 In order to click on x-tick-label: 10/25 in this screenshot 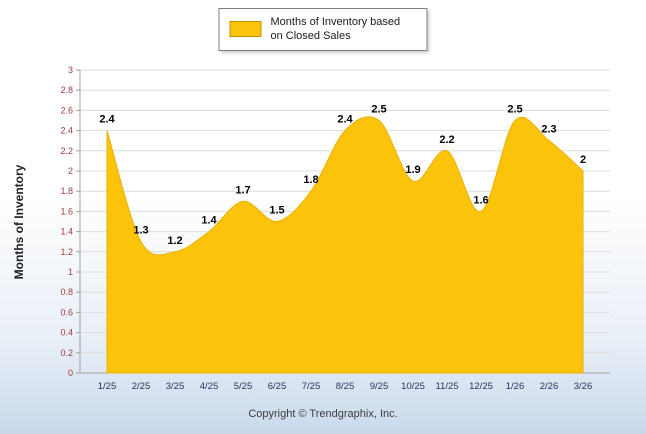, I will do `click(413, 386)`.